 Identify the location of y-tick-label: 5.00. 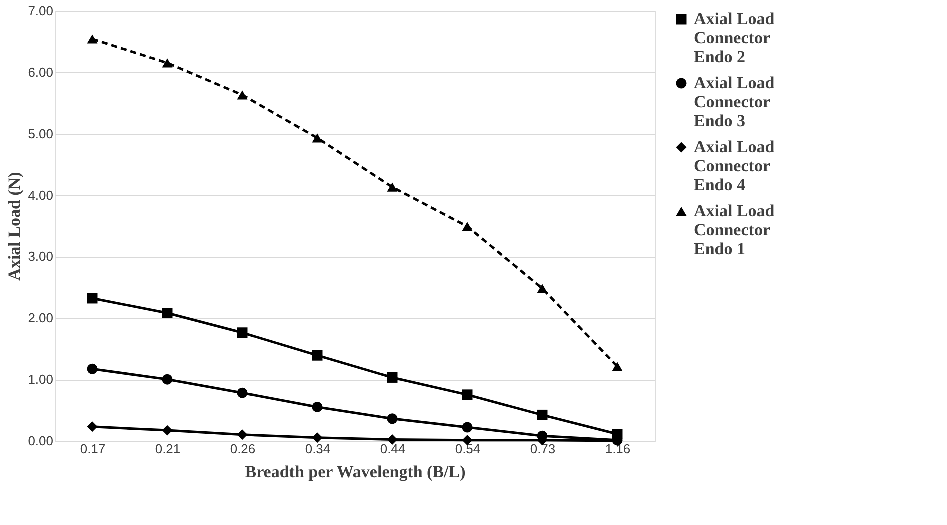
(41, 134).